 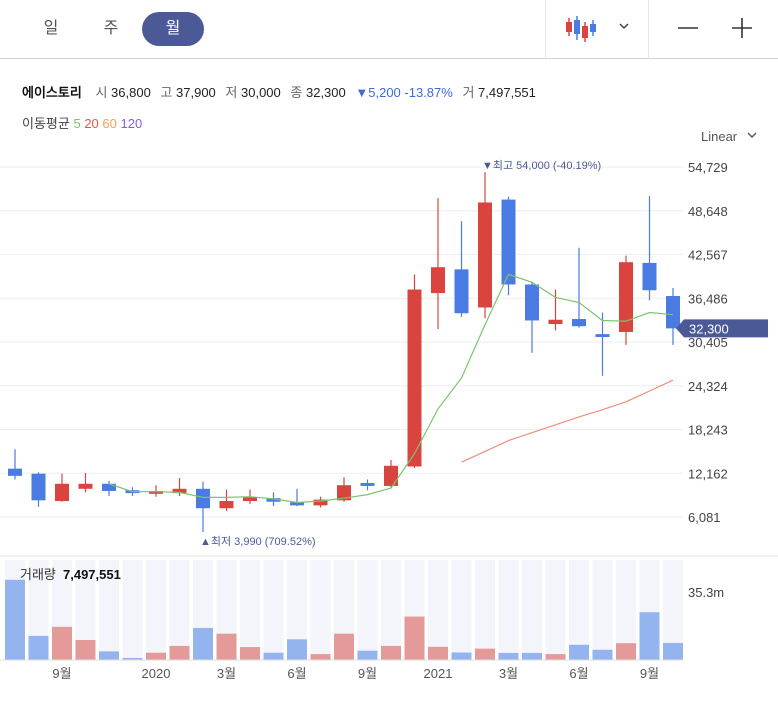 I want to click on y-tick-label: 36,486, so click(x=708, y=298).